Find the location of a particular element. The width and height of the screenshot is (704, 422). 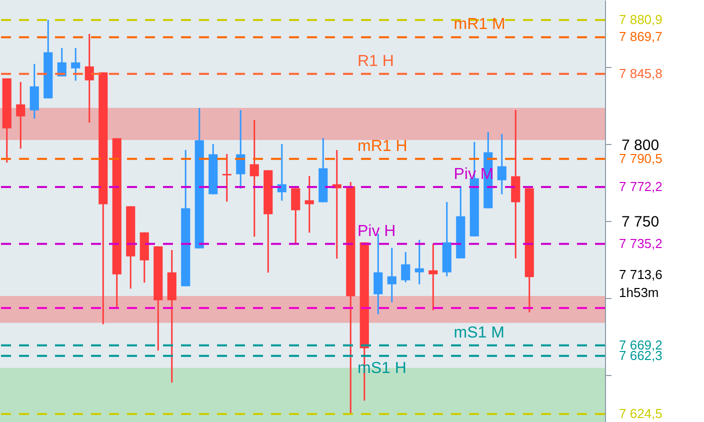

ref-line-label: 7 772,2 is located at coordinates (640, 186).